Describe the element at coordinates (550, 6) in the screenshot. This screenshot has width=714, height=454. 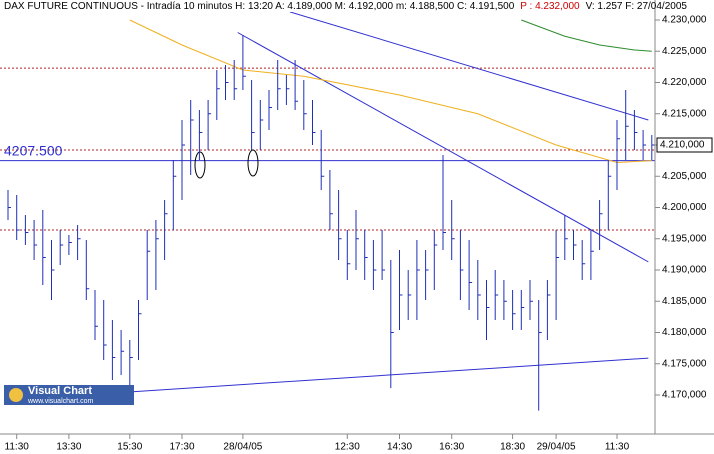
I see `header-highlight: P : 4.232,000` at that location.